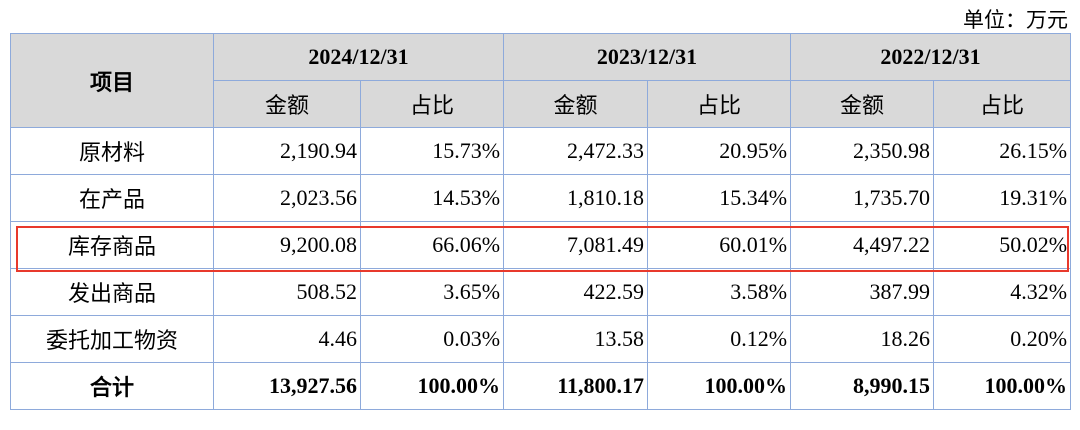  I want to click on header-period: 2023/12/31, so click(647, 57).